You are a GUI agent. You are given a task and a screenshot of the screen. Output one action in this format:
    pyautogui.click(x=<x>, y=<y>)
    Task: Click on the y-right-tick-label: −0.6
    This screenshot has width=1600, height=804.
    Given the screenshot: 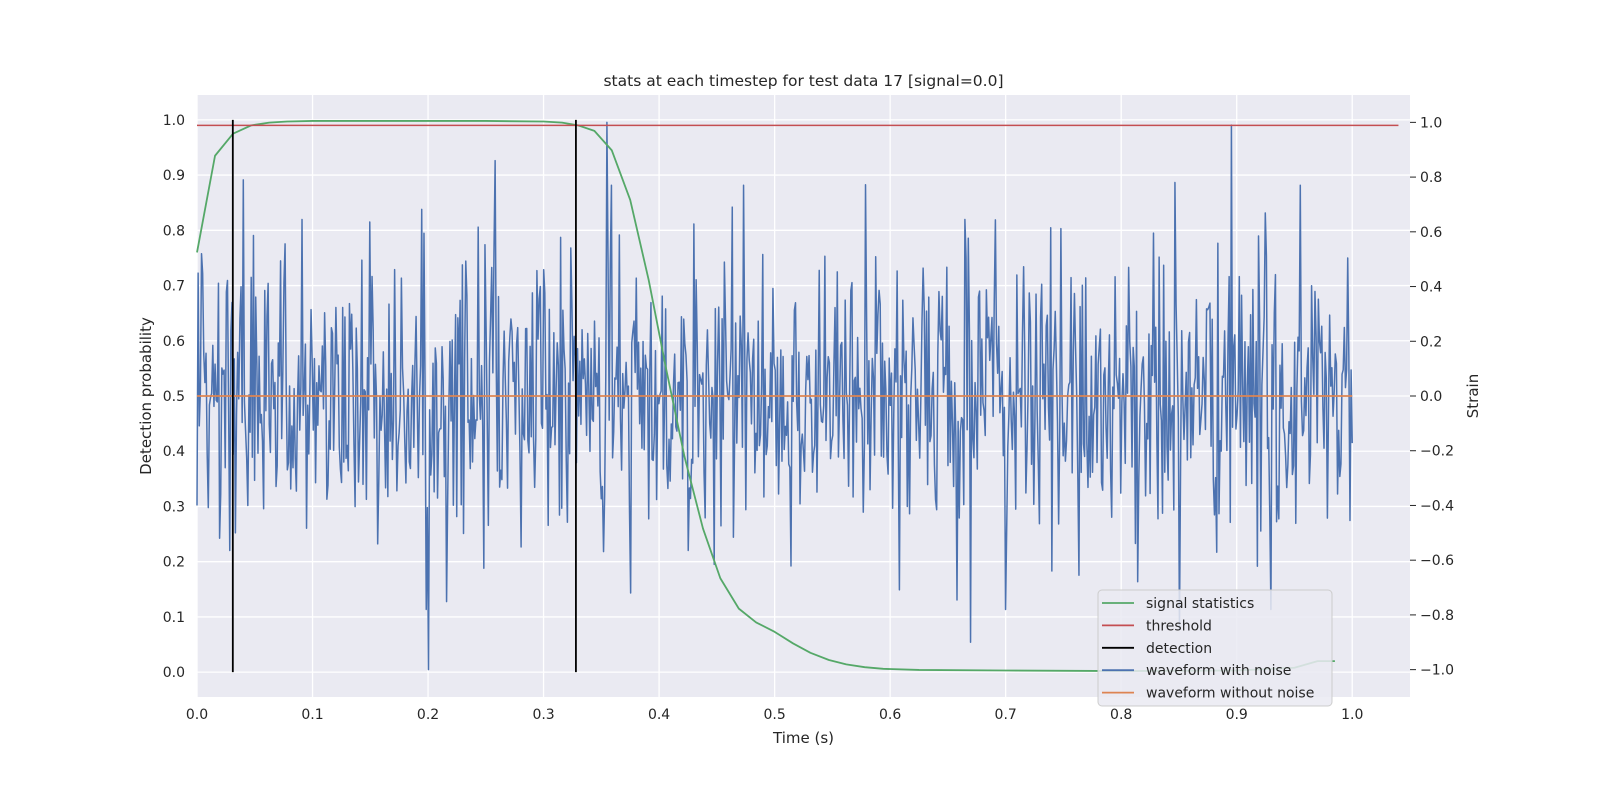 What is the action you would take?
    pyautogui.click(x=1437, y=561)
    